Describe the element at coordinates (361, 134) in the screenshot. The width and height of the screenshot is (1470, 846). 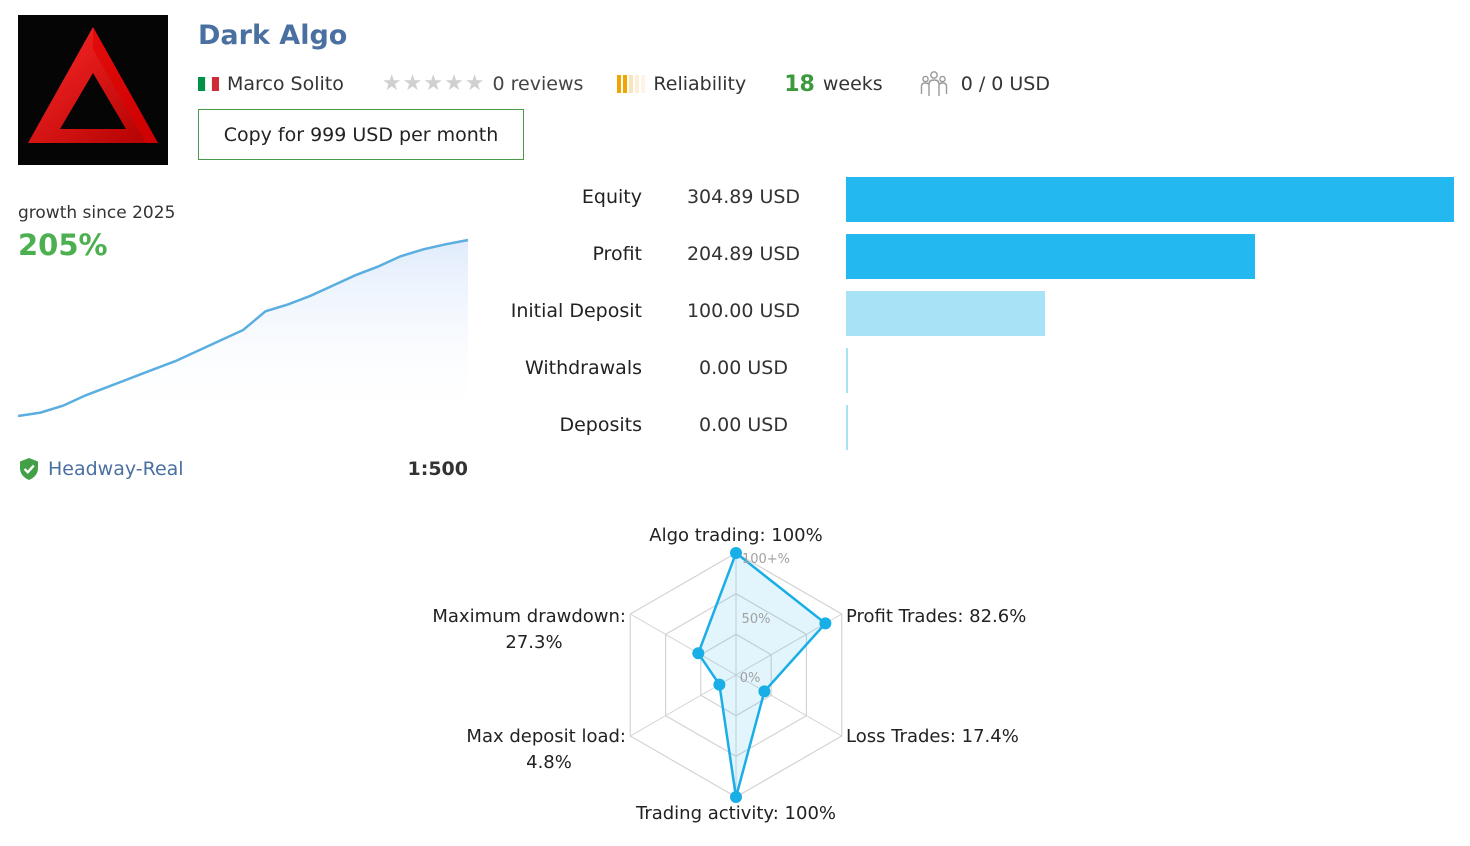
I see `copy-signal-button: Copy for 999 USD per month` at that location.